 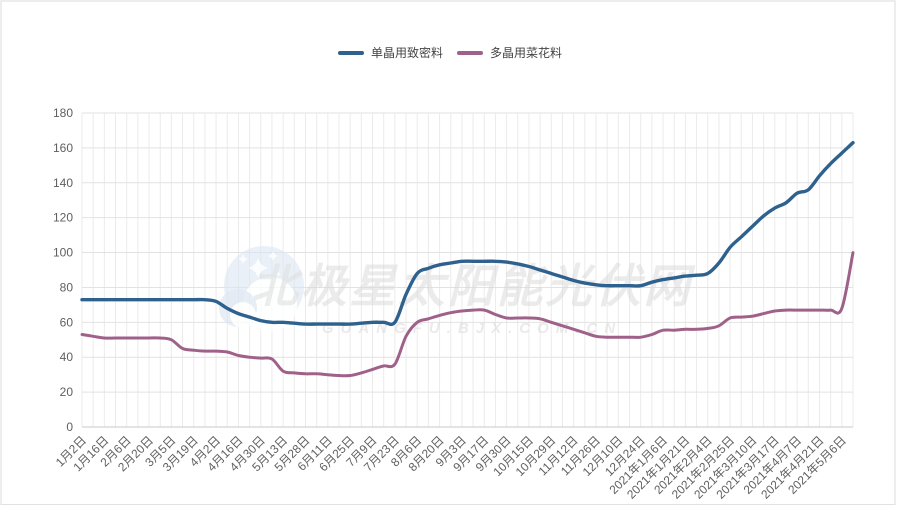 I want to click on legend-line-swatch-mono, so click(x=350, y=52).